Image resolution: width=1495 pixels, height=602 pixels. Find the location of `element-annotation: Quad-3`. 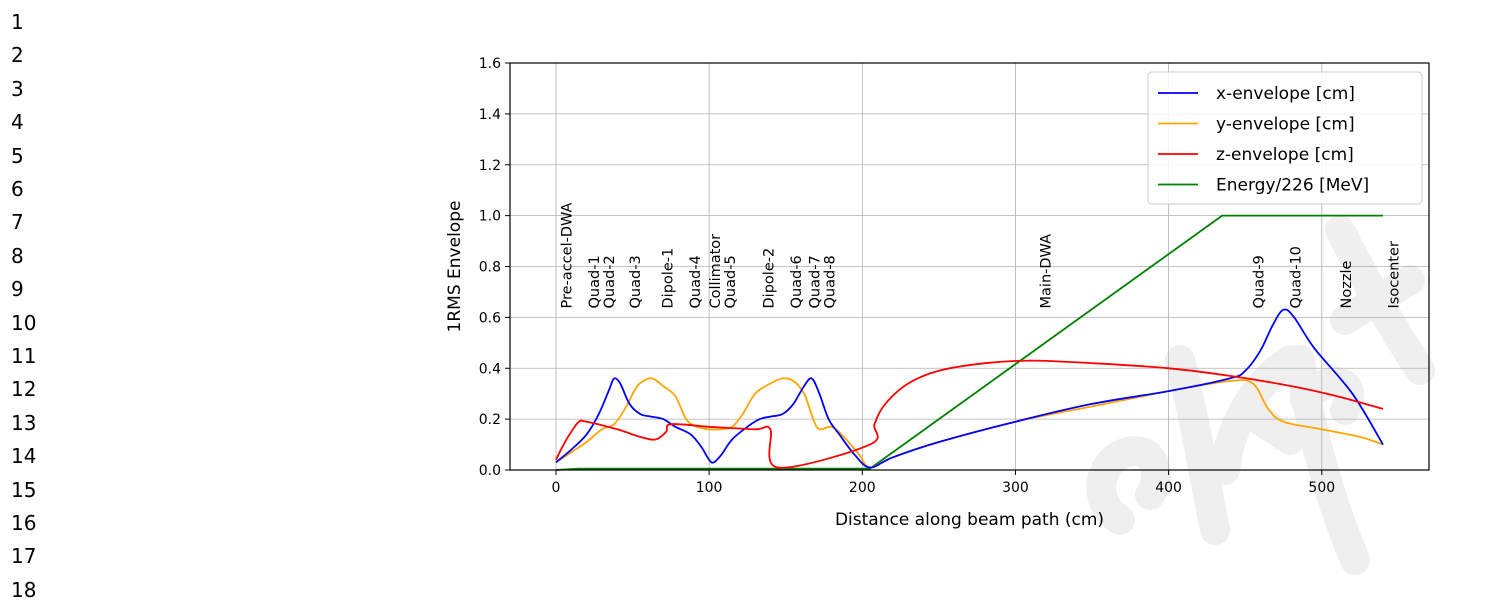

element-annotation: Quad-3 is located at coordinates (636, 281).